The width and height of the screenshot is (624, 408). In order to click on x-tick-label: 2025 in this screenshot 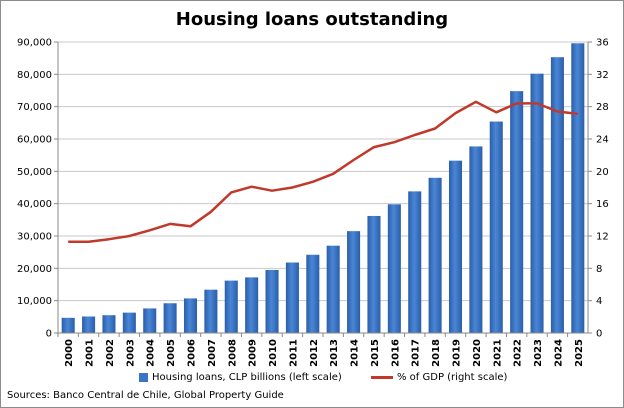, I will do `click(579, 353)`.